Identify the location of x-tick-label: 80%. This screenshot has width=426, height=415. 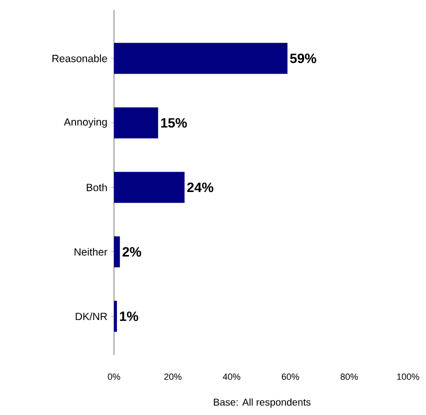
(349, 377).